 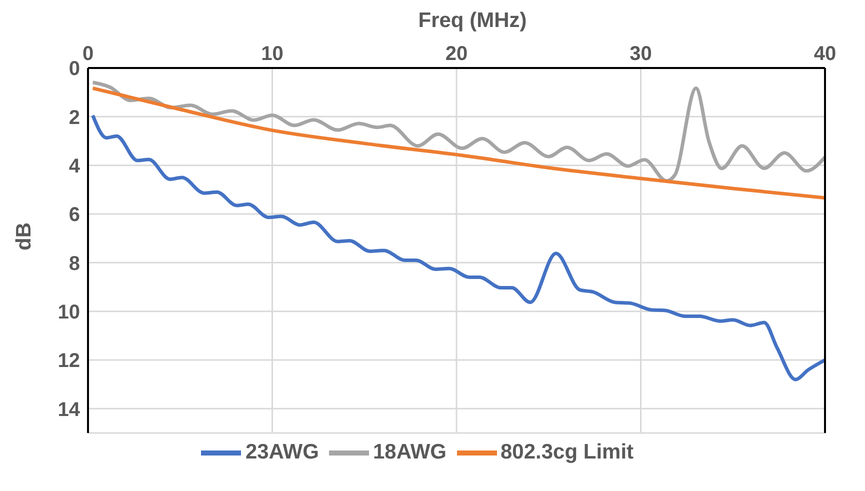 I want to click on legend-label: 802.3cg Limit, so click(x=567, y=452).